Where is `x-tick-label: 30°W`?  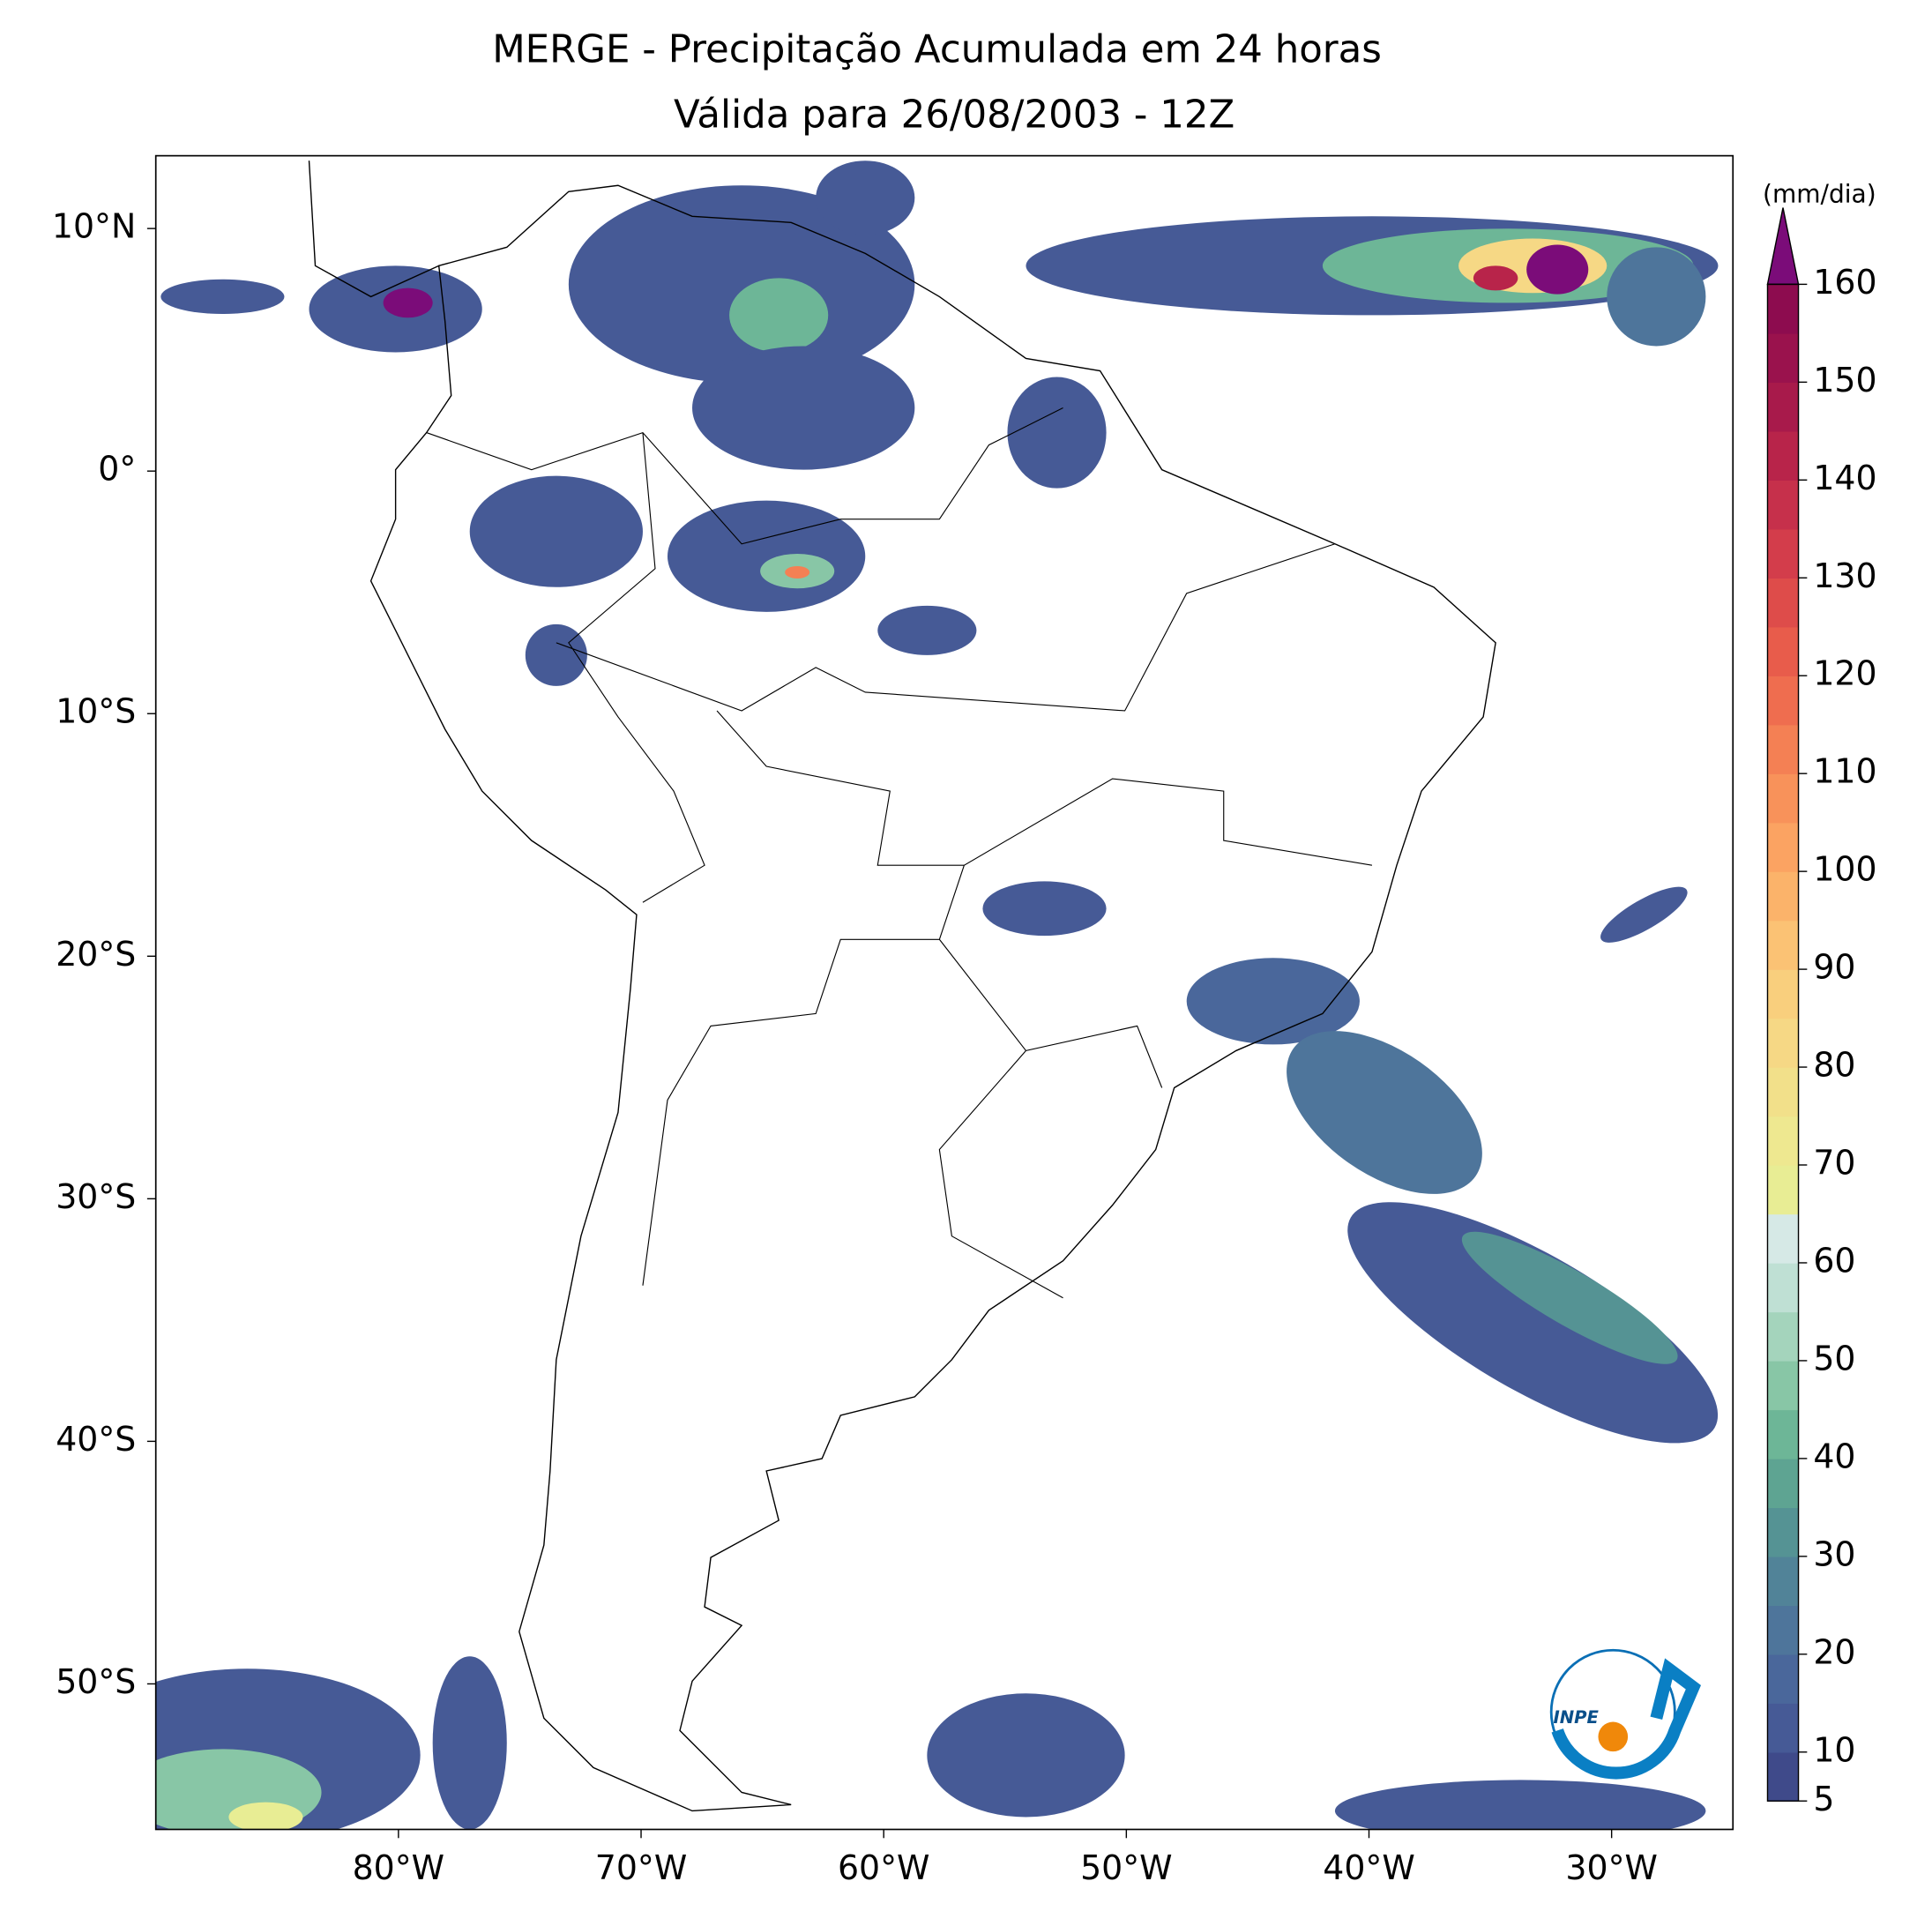 x-tick-label: 30°W is located at coordinates (1611, 1868).